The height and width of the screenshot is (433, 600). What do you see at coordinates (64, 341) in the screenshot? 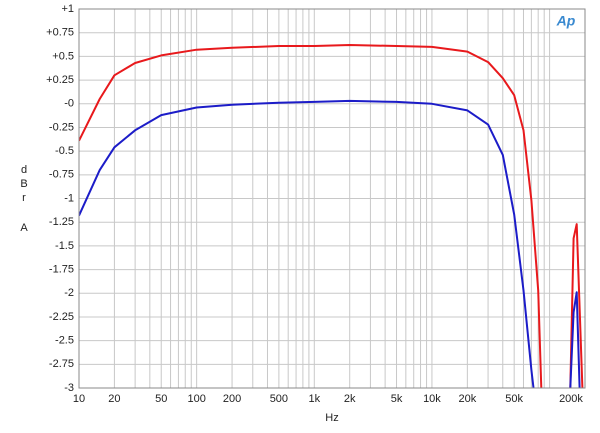
I see `y-tick-label: -2.5` at bounding box center [64, 341].